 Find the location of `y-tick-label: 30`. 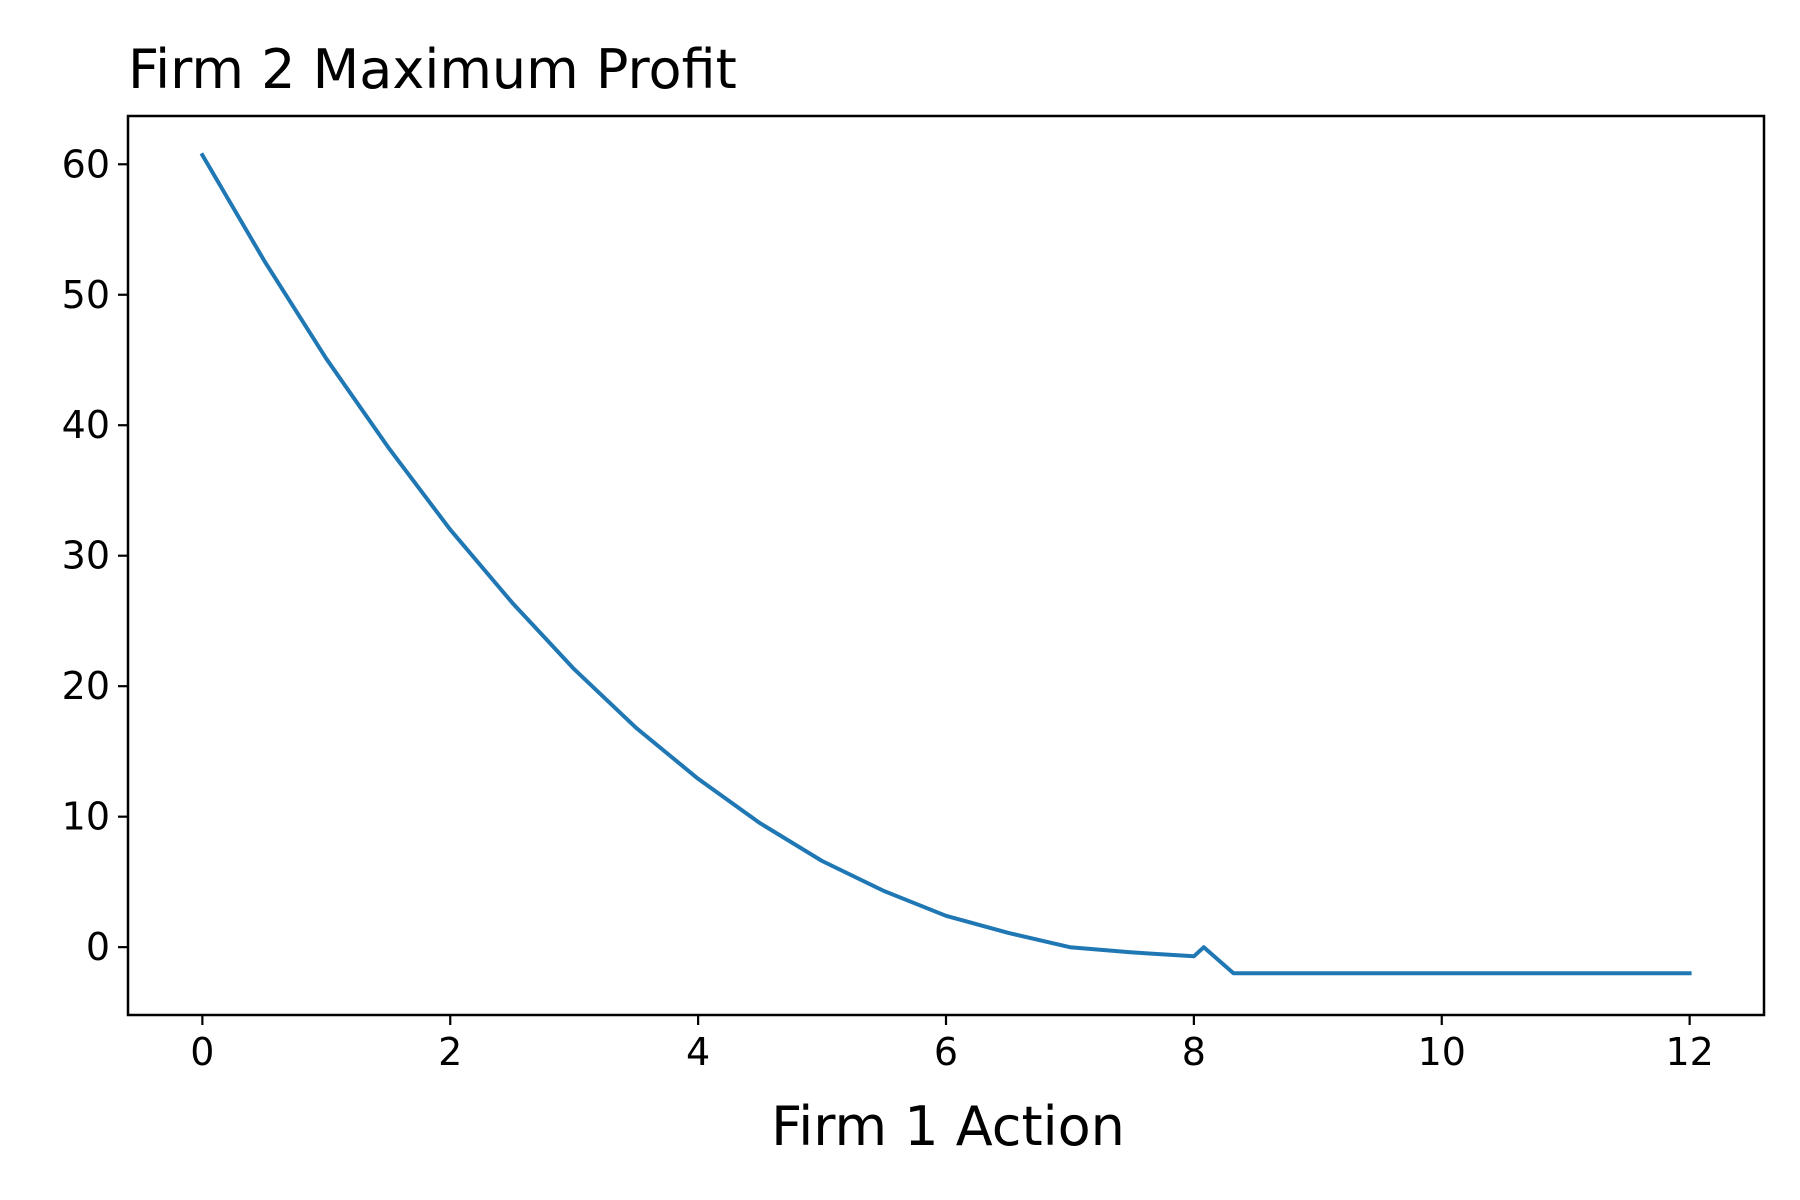

y-tick-label: 30 is located at coordinates (86, 556).